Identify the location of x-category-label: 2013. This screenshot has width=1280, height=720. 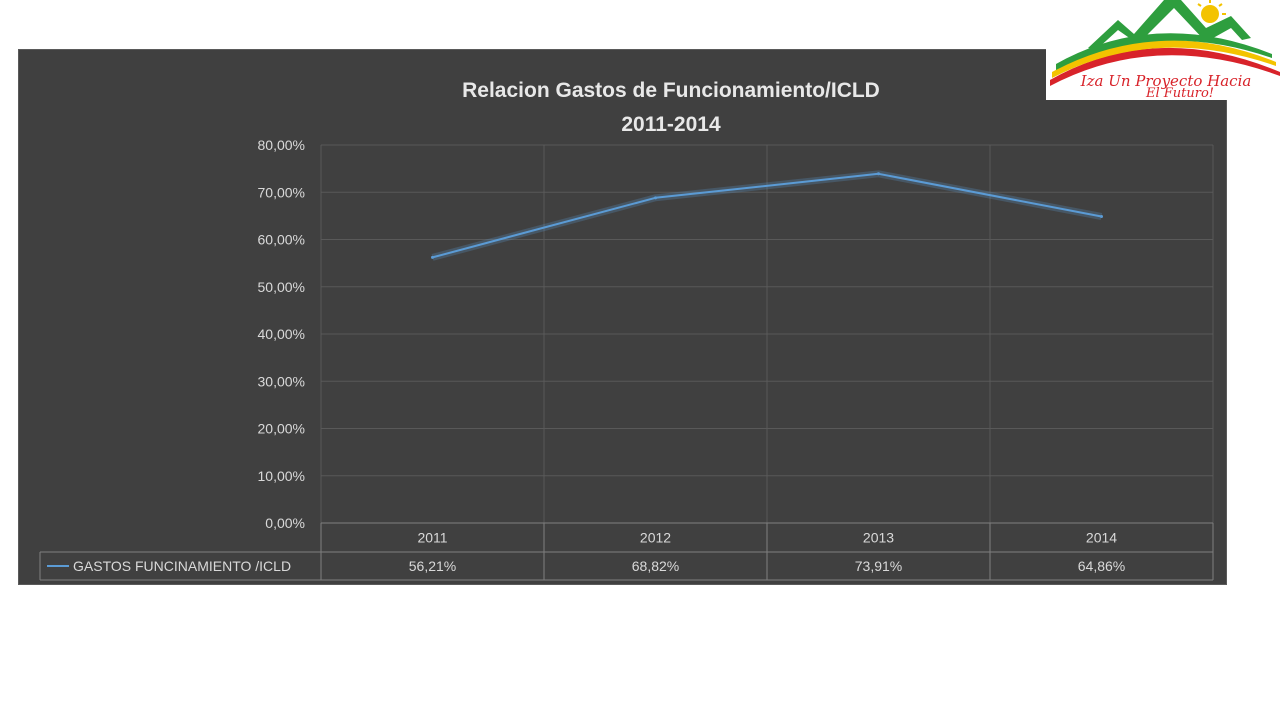
(878, 538).